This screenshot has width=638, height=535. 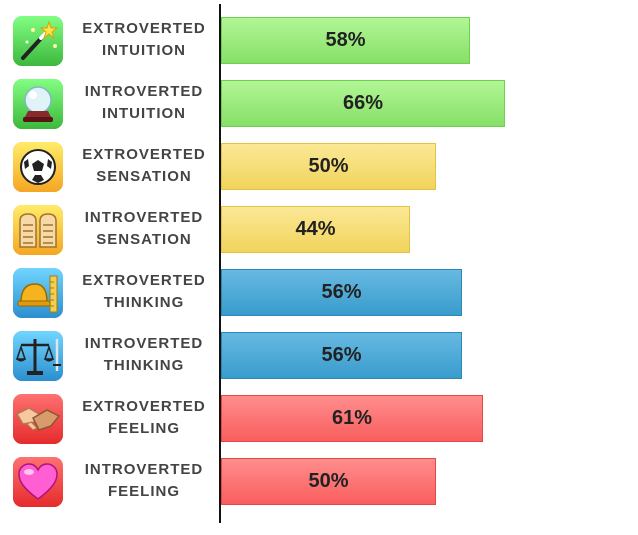 I want to click on category-label: EXTROVERTED INTUITION, so click(x=144, y=40).